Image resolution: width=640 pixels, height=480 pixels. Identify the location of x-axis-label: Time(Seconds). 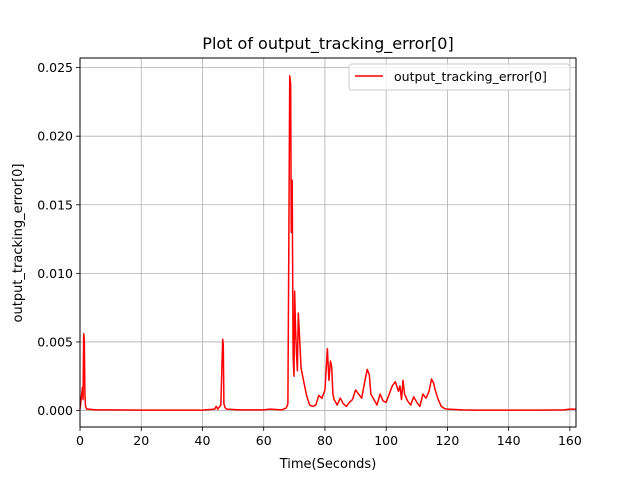
(328, 464).